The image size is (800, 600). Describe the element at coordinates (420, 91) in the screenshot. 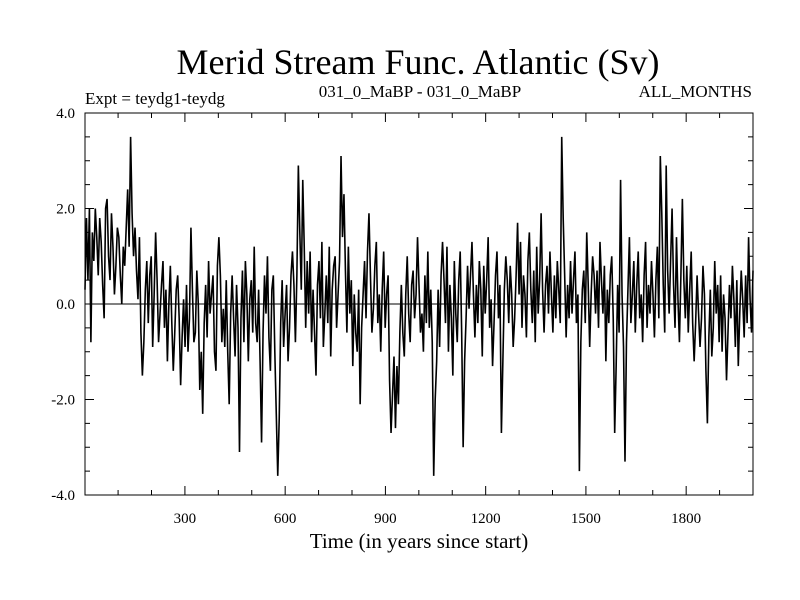

I see `chart-subtitle-center: 031_0_MaBP - 031_0_MaBP` at that location.